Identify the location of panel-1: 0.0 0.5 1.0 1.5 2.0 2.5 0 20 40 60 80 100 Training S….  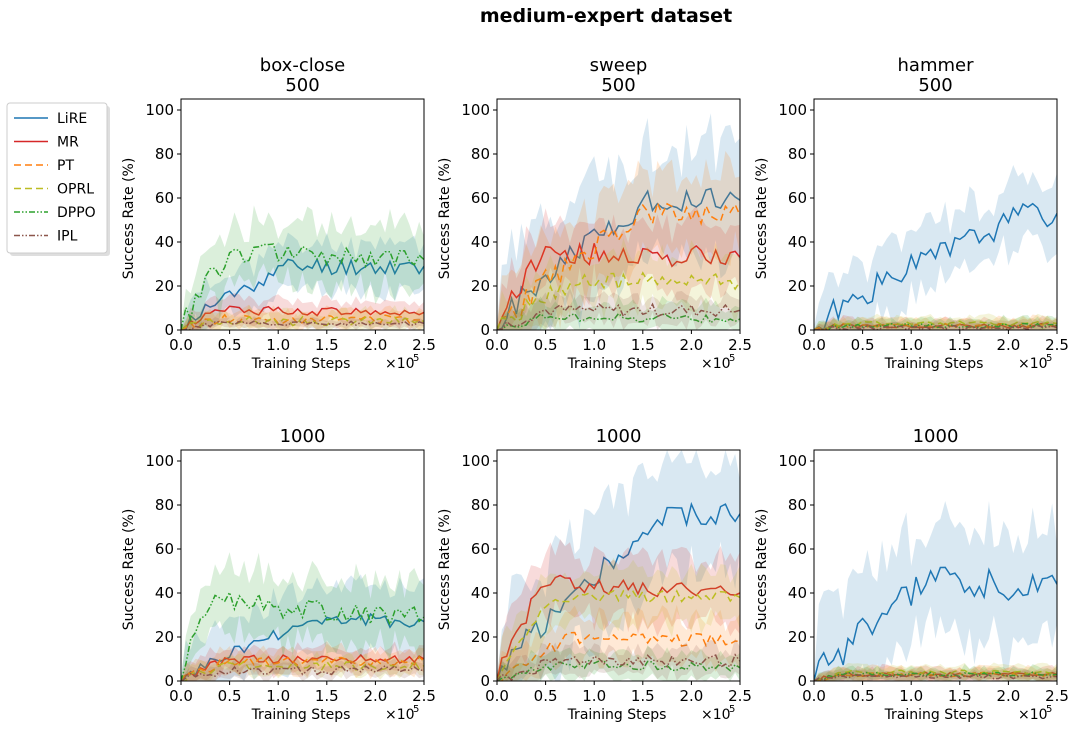
(278, 213).